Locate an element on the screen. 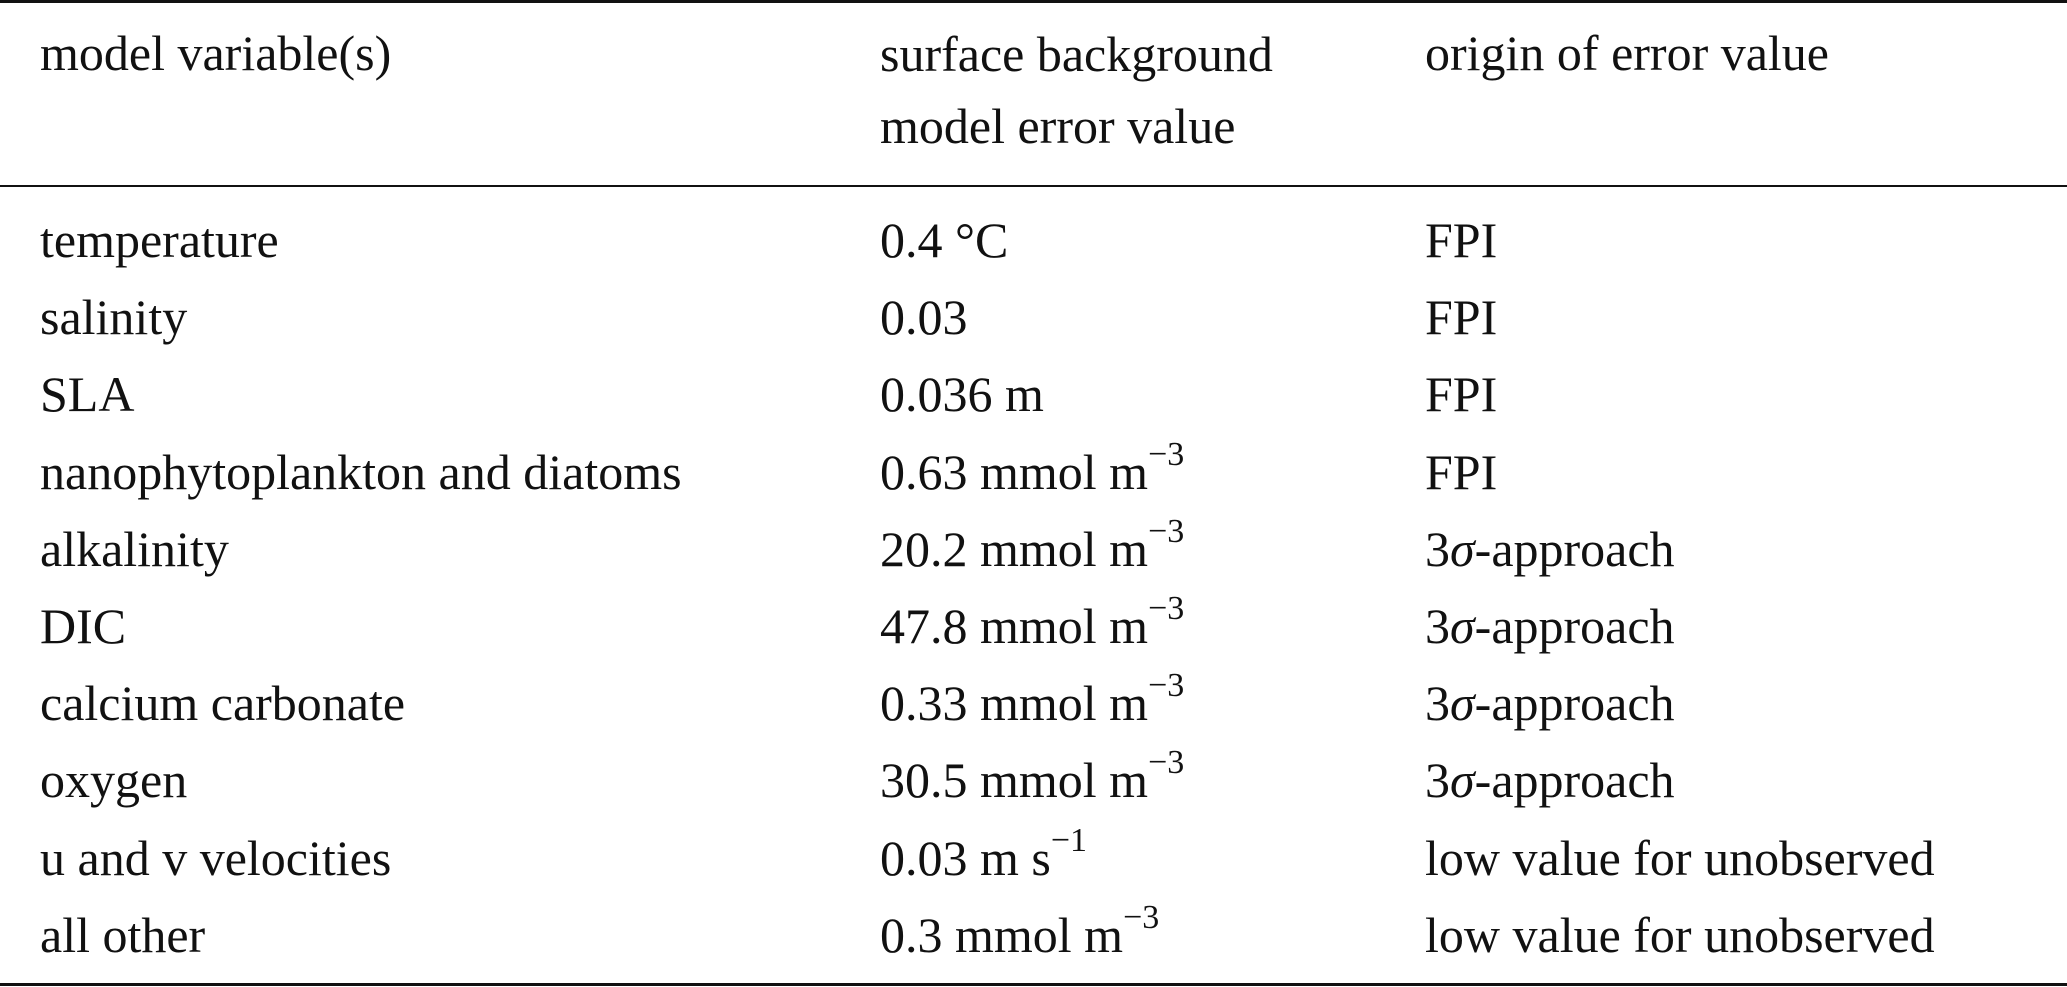  error-value-text: 0.4 °C is located at coordinates (944, 240).